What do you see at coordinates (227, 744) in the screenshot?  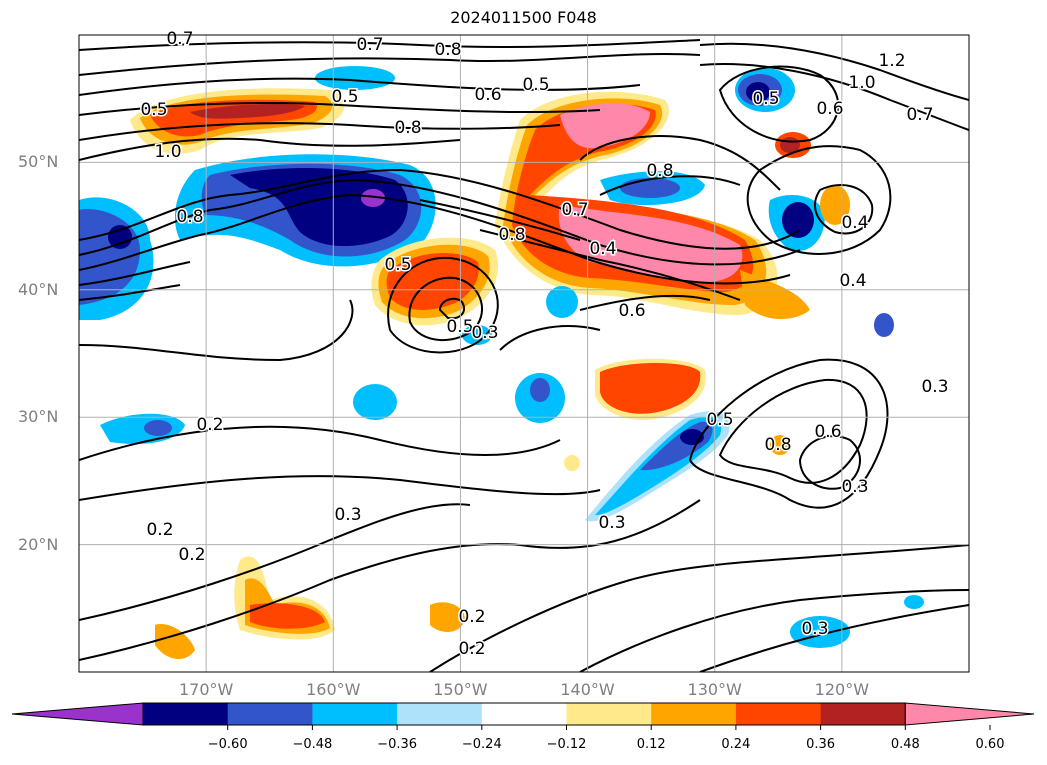 I see `colorbar-tick-label: −0.60` at bounding box center [227, 744].